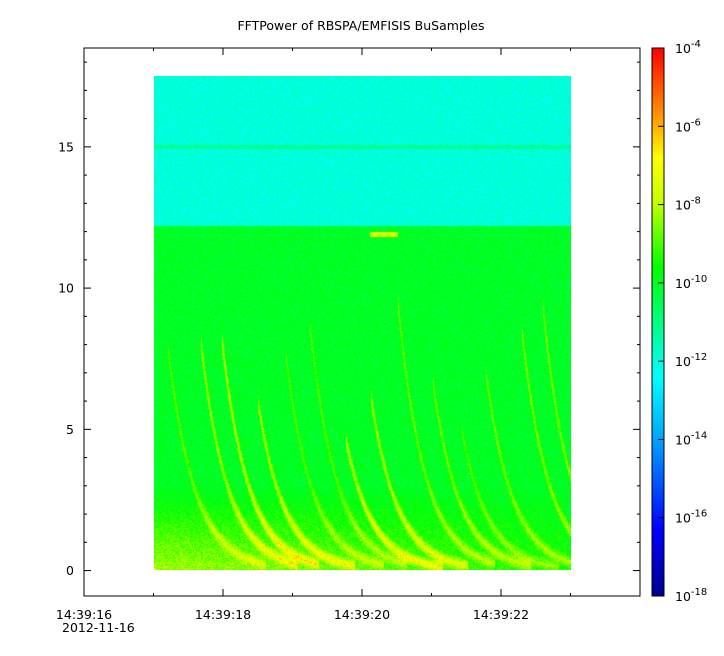 The image size is (724, 656). What do you see at coordinates (98, 627) in the screenshot?
I see `x-axis-date-label: 2012-11-16` at bounding box center [98, 627].